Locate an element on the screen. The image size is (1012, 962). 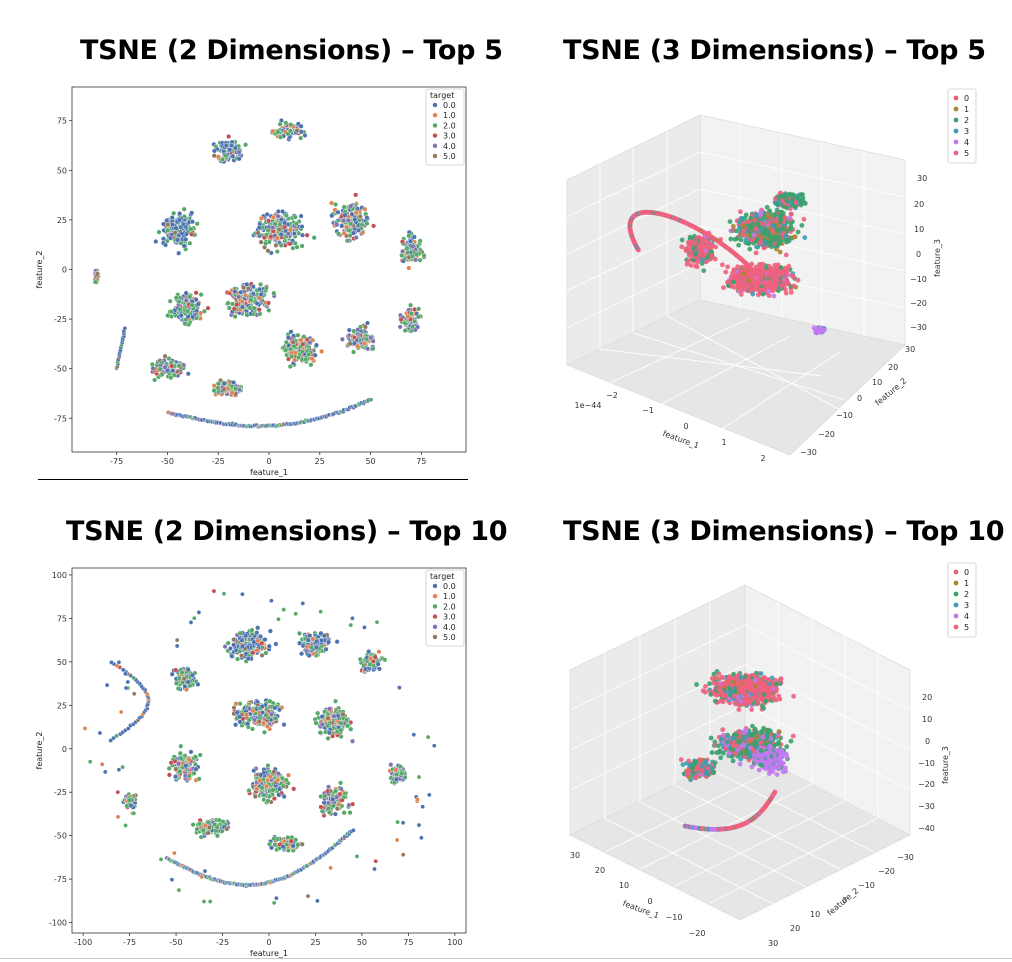
x-axis-label: feature_1 is located at coordinates (680, 439).